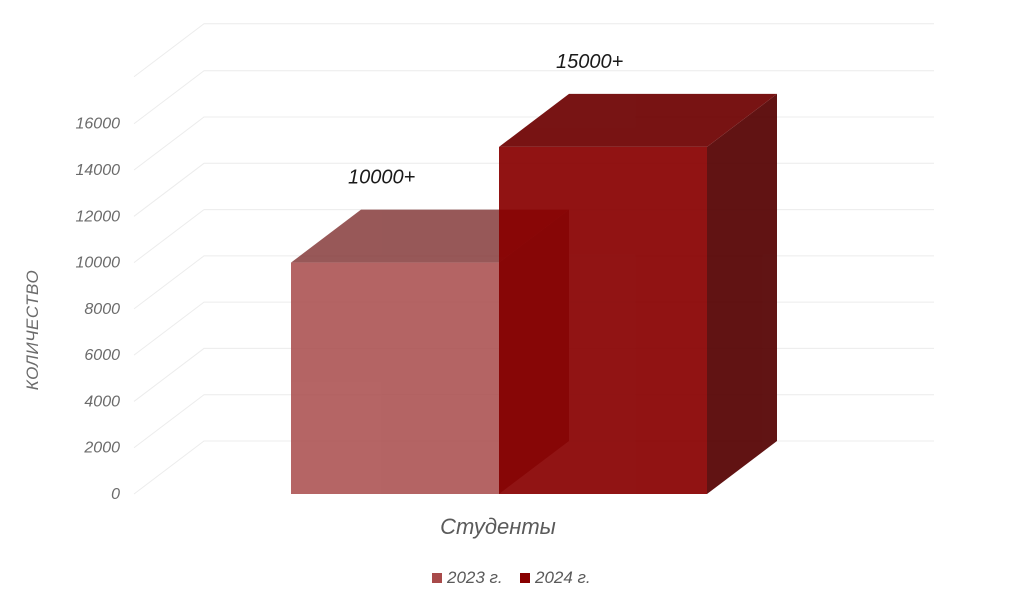 Image resolution: width=1024 pixels, height=609 pixels. I want to click on y-tick-label: 0, so click(115, 494).